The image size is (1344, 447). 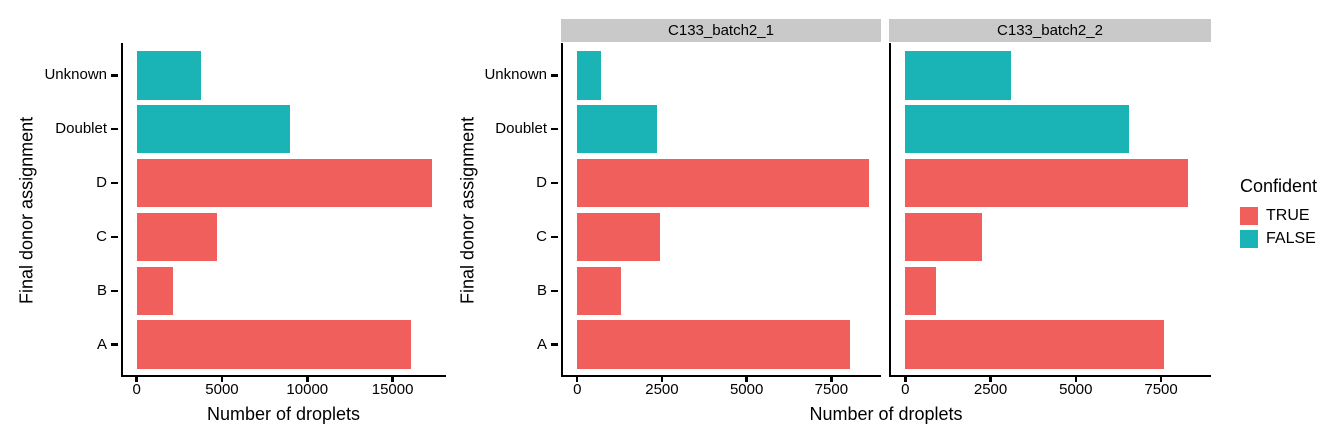 I want to click on legend-label-true: TRUE, so click(x=1288, y=215).